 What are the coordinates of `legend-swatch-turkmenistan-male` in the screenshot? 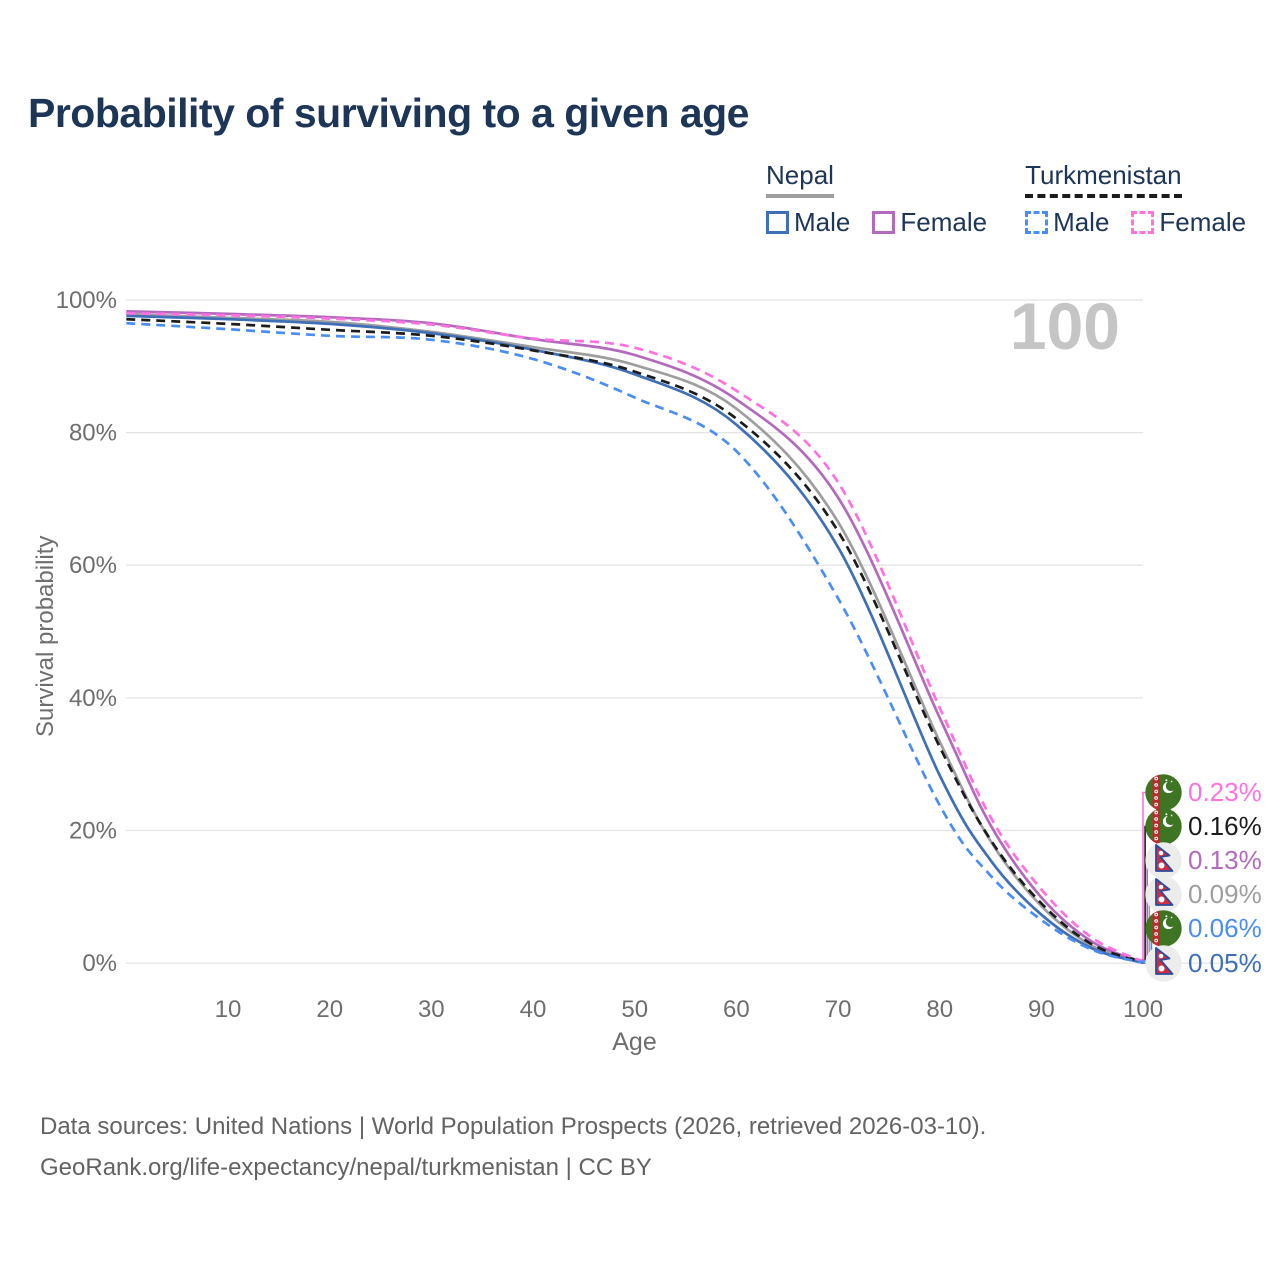 It's located at (1037, 222).